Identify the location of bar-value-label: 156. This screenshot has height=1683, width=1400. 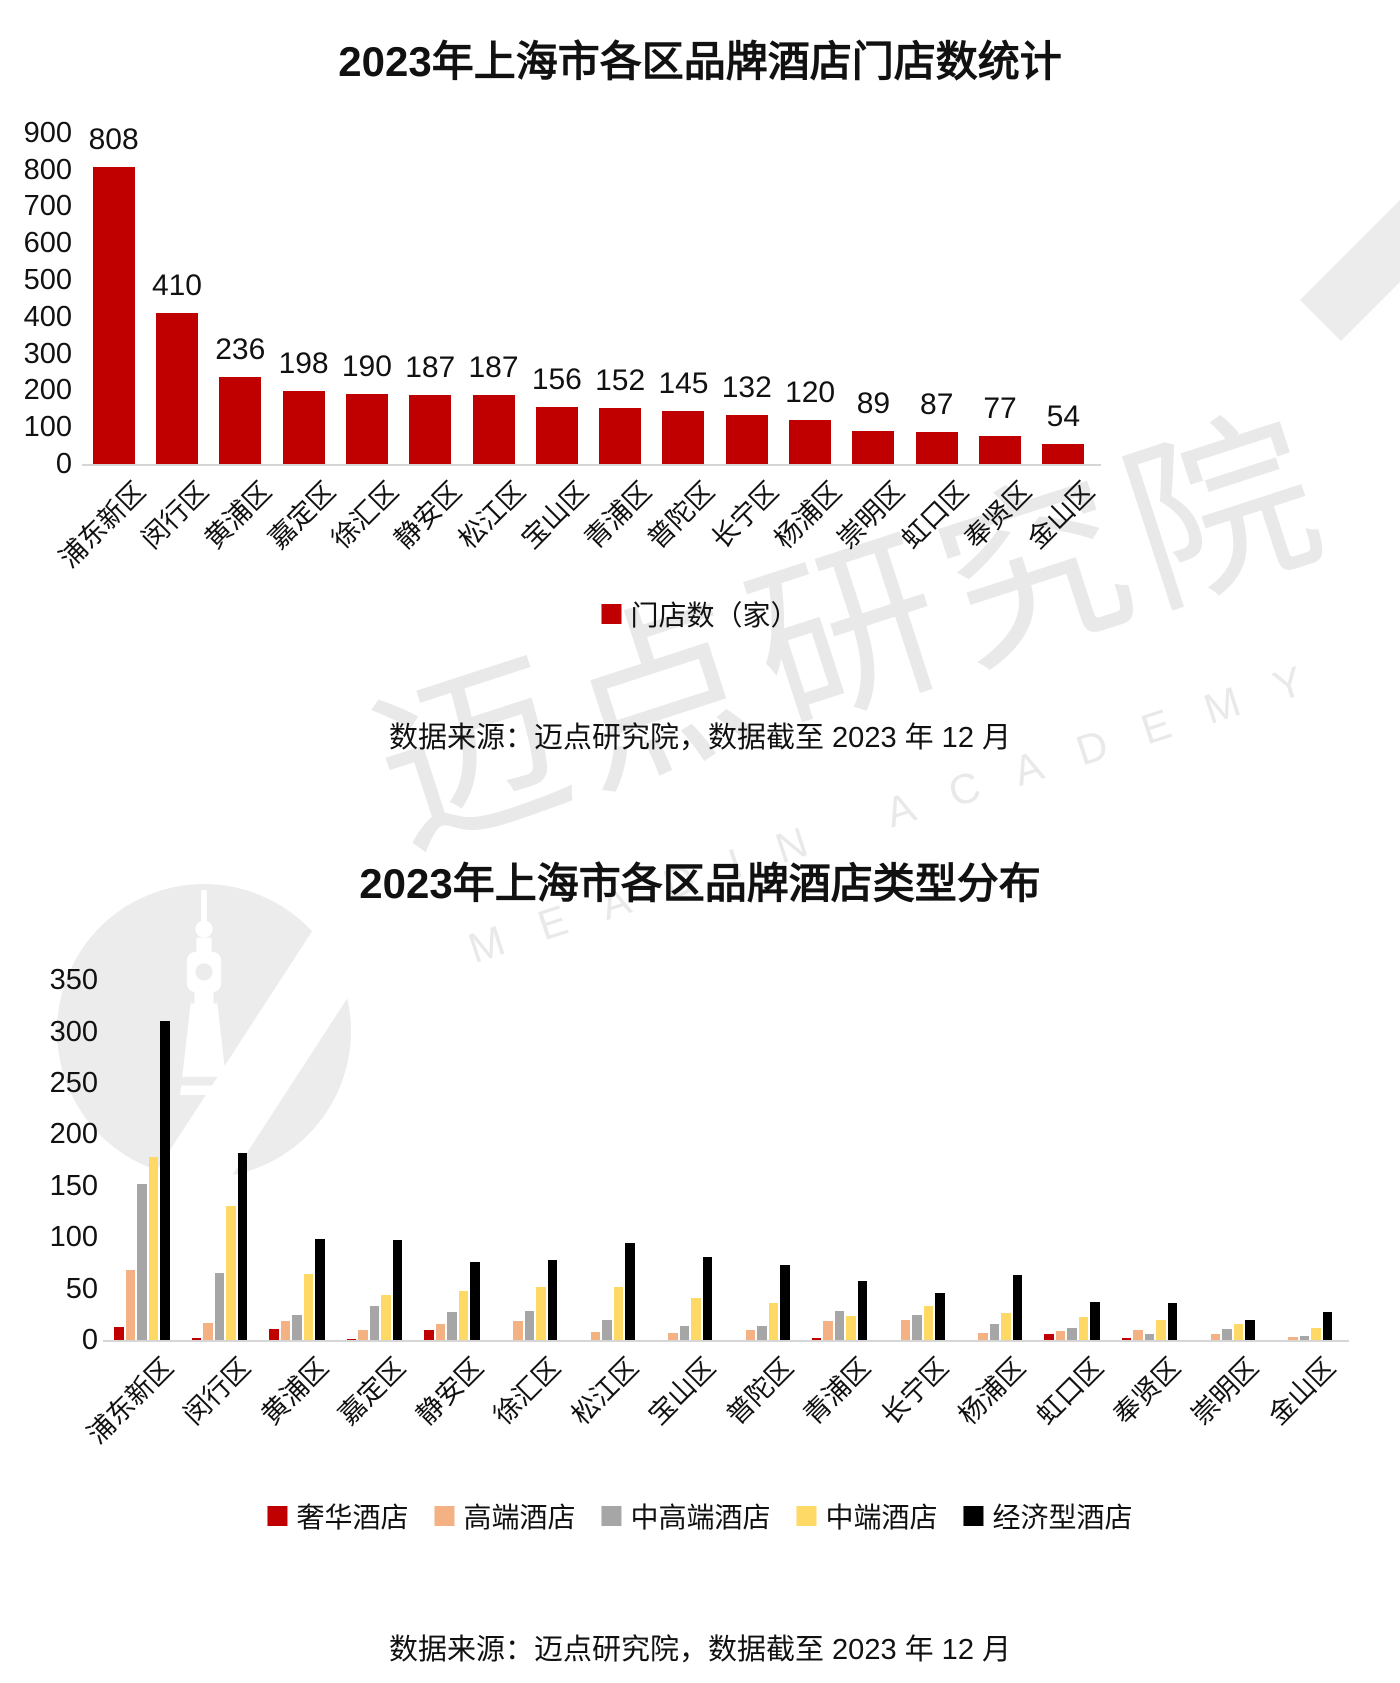
(556, 379).